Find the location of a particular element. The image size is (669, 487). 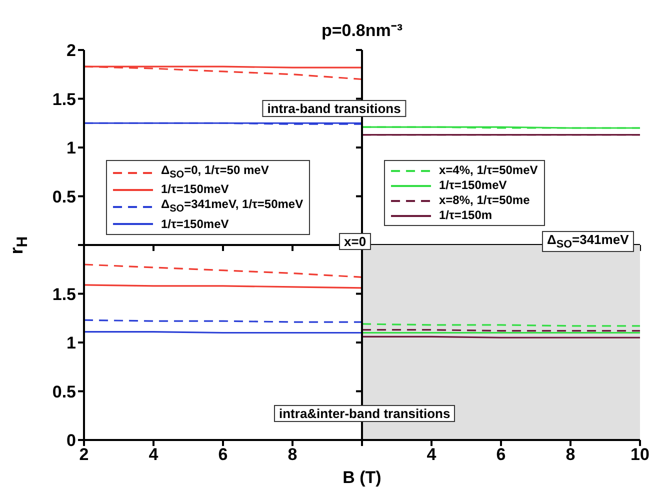

y-tick-label: 0 is located at coordinates (71, 440).